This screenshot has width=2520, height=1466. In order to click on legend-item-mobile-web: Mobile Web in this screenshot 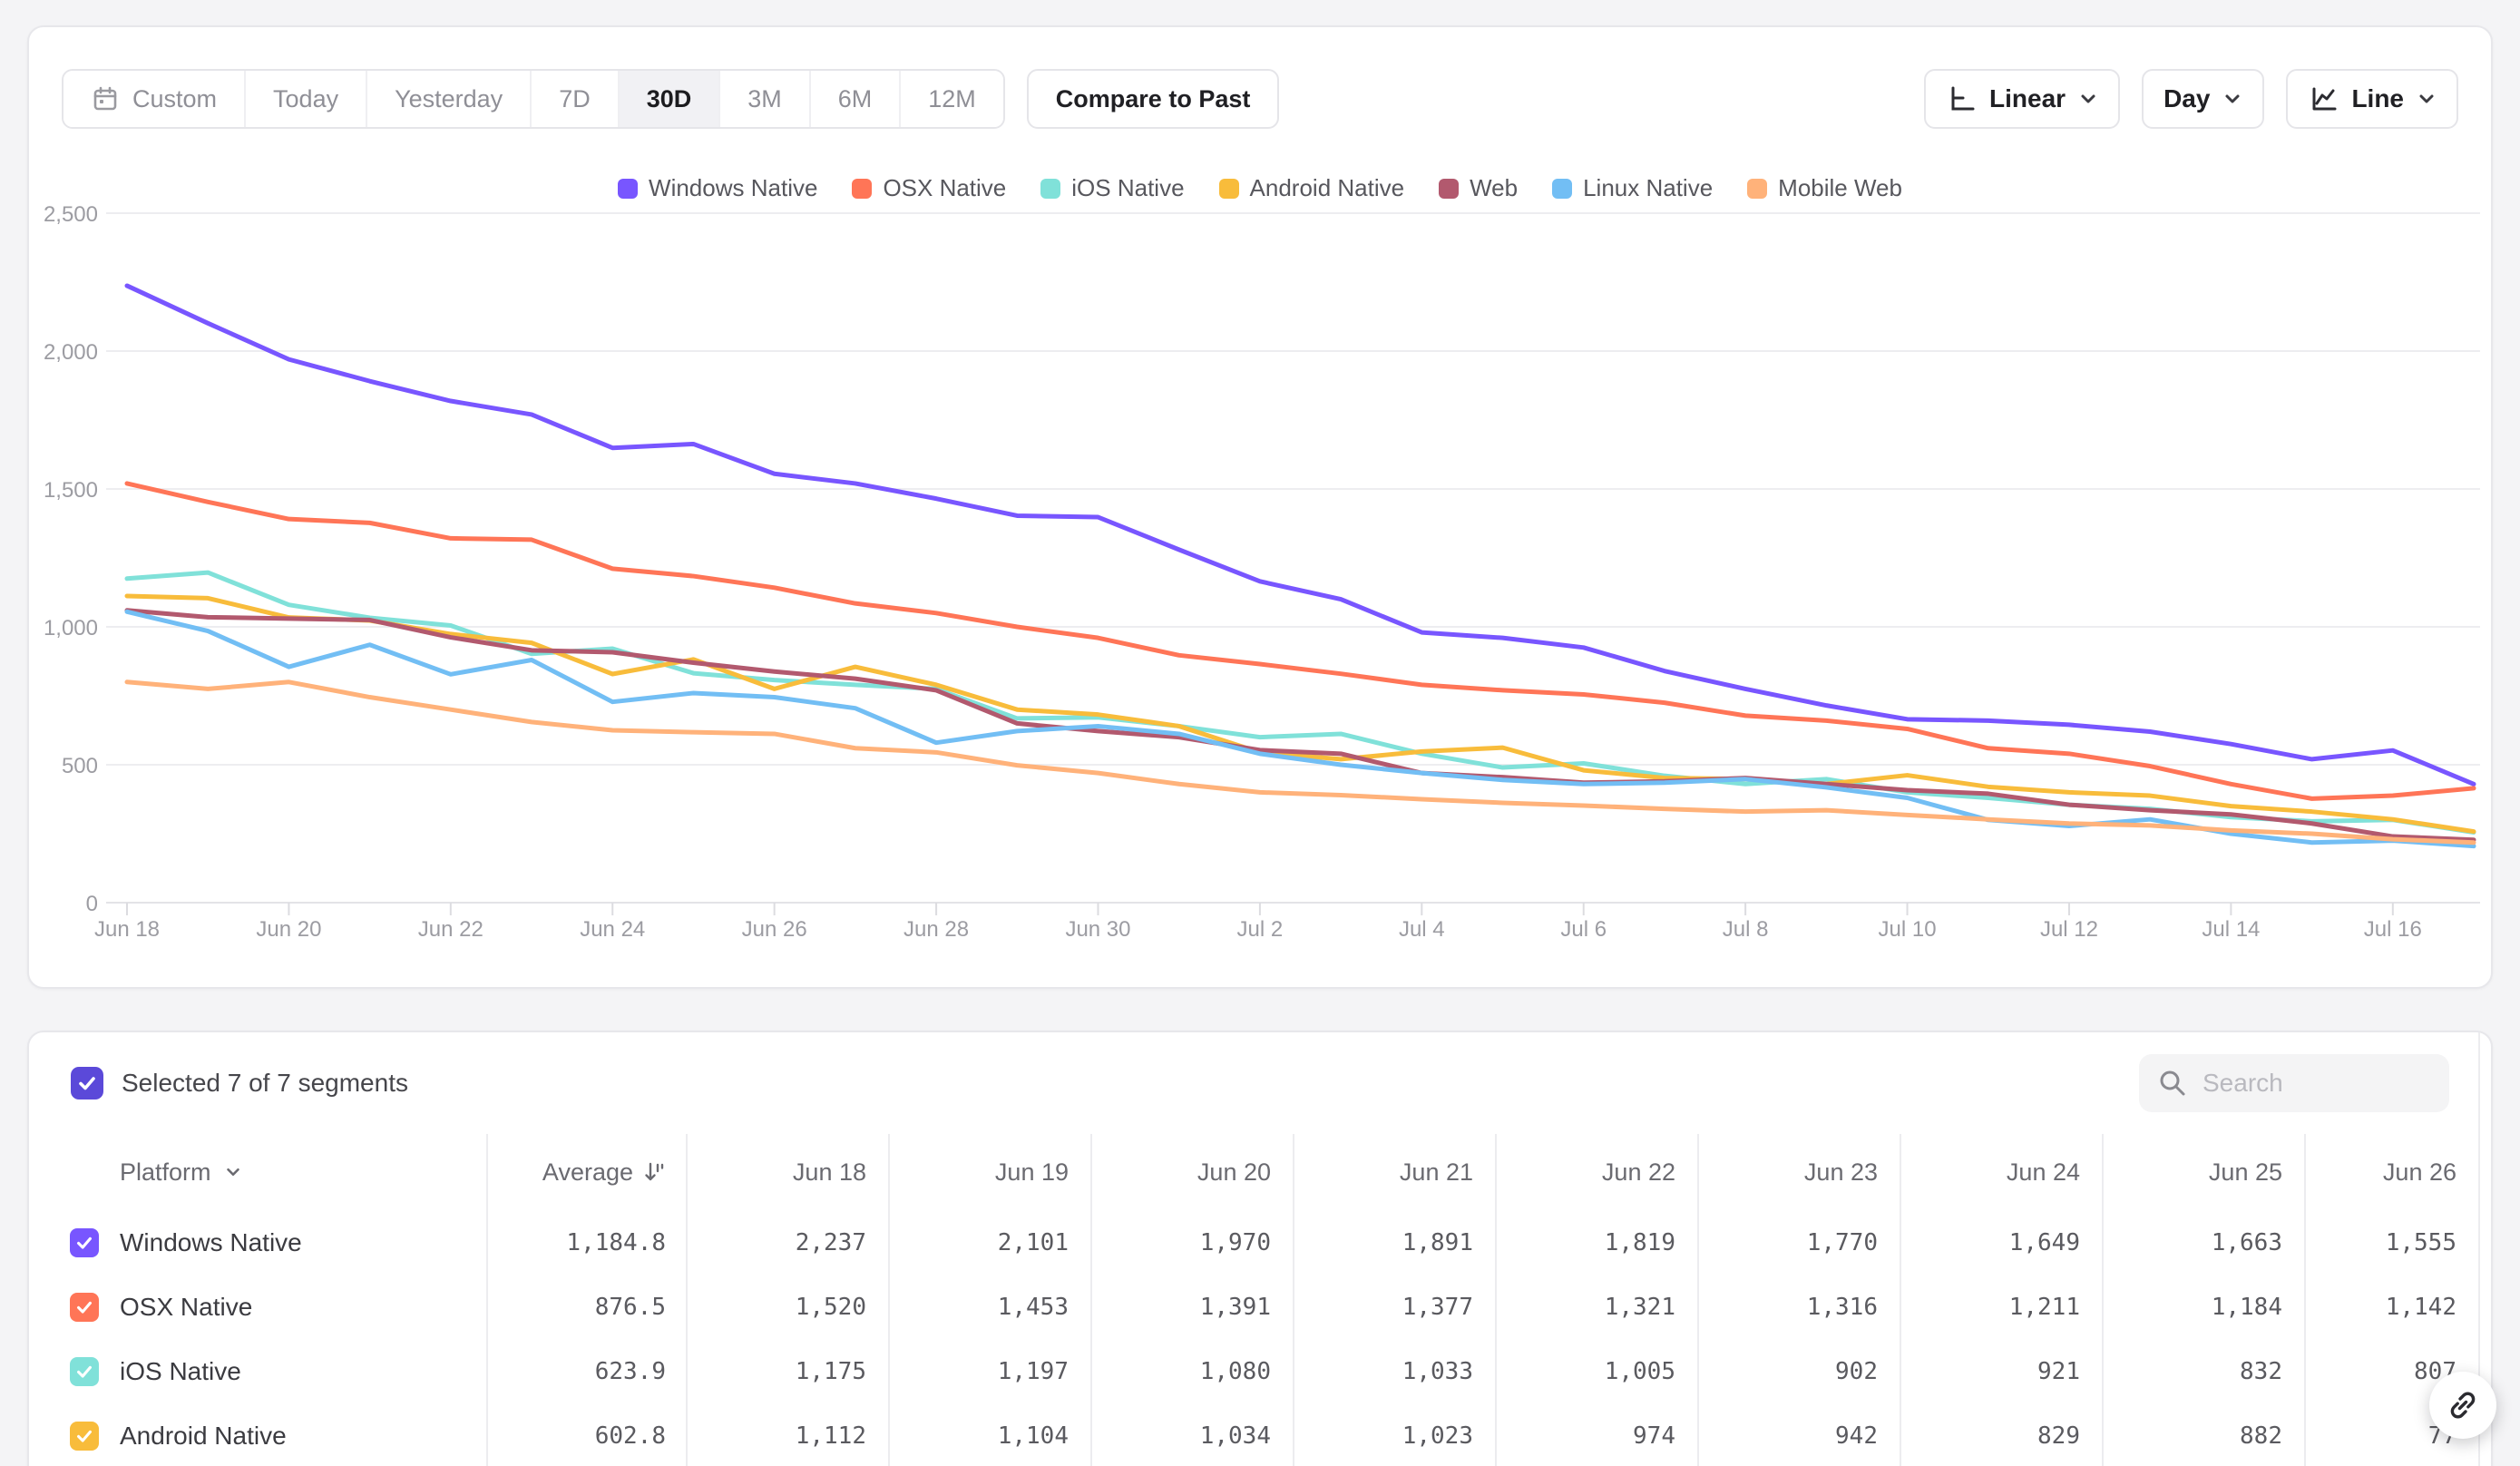, I will do `click(1824, 188)`.